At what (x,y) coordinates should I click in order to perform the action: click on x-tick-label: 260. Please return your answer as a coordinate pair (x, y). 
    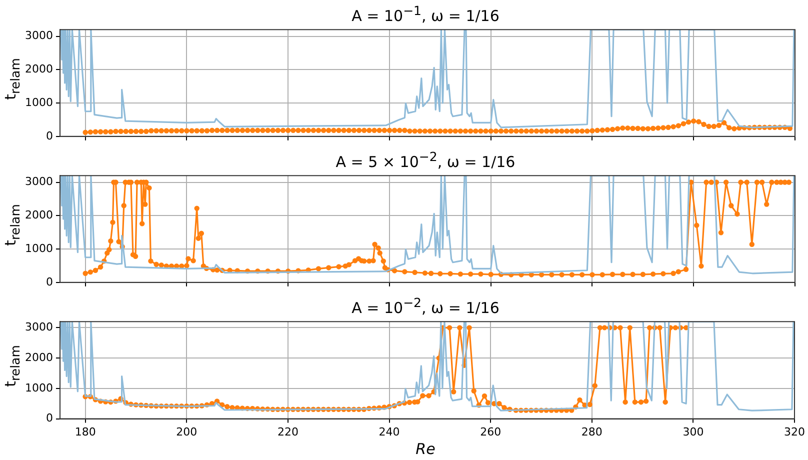
    Looking at the image, I should click on (491, 431).